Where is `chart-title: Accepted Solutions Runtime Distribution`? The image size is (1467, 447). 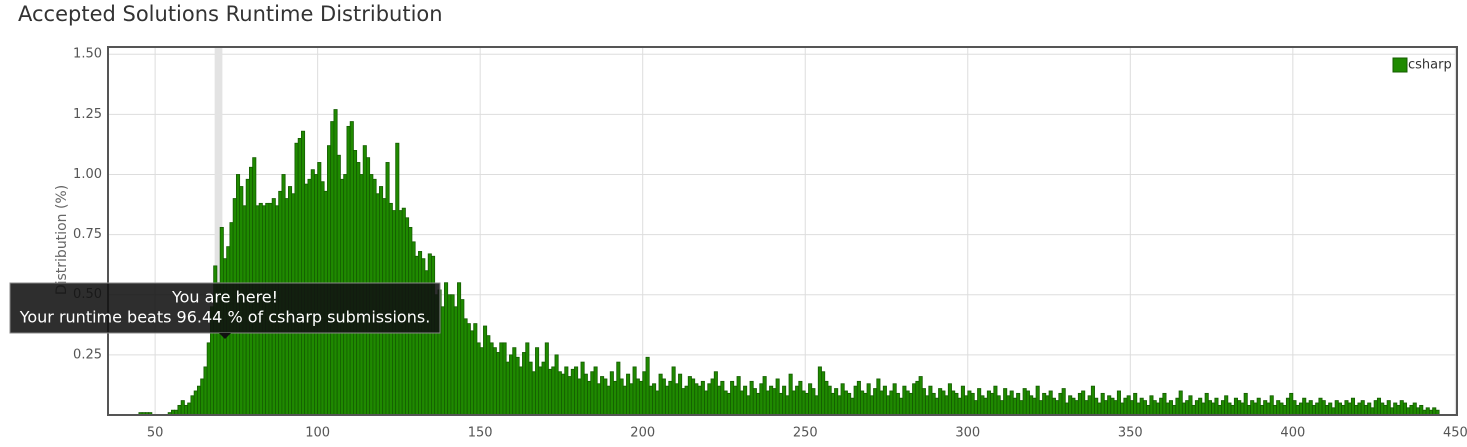
chart-title: Accepted Solutions Runtime Distribution is located at coordinates (230, 14).